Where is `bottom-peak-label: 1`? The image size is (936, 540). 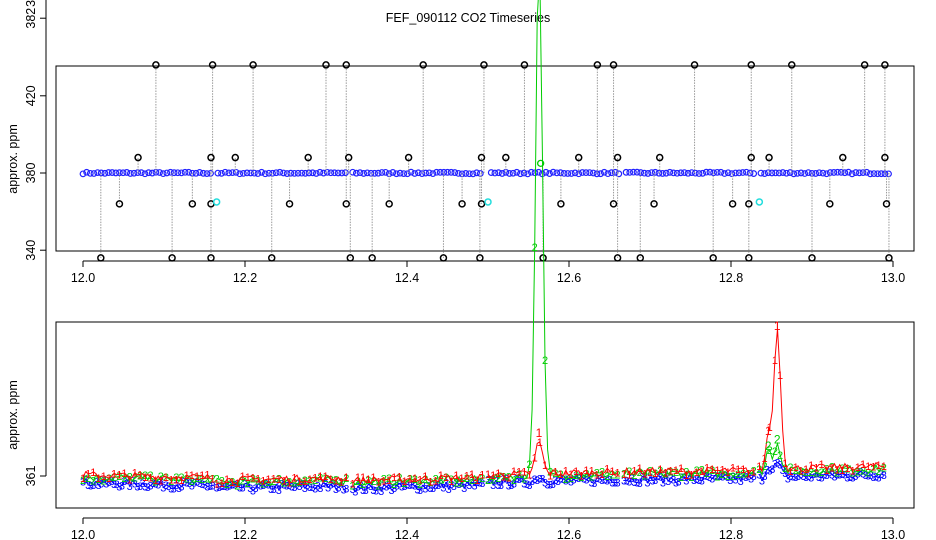
bottom-peak-label: 1 is located at coordinates (768, 431).